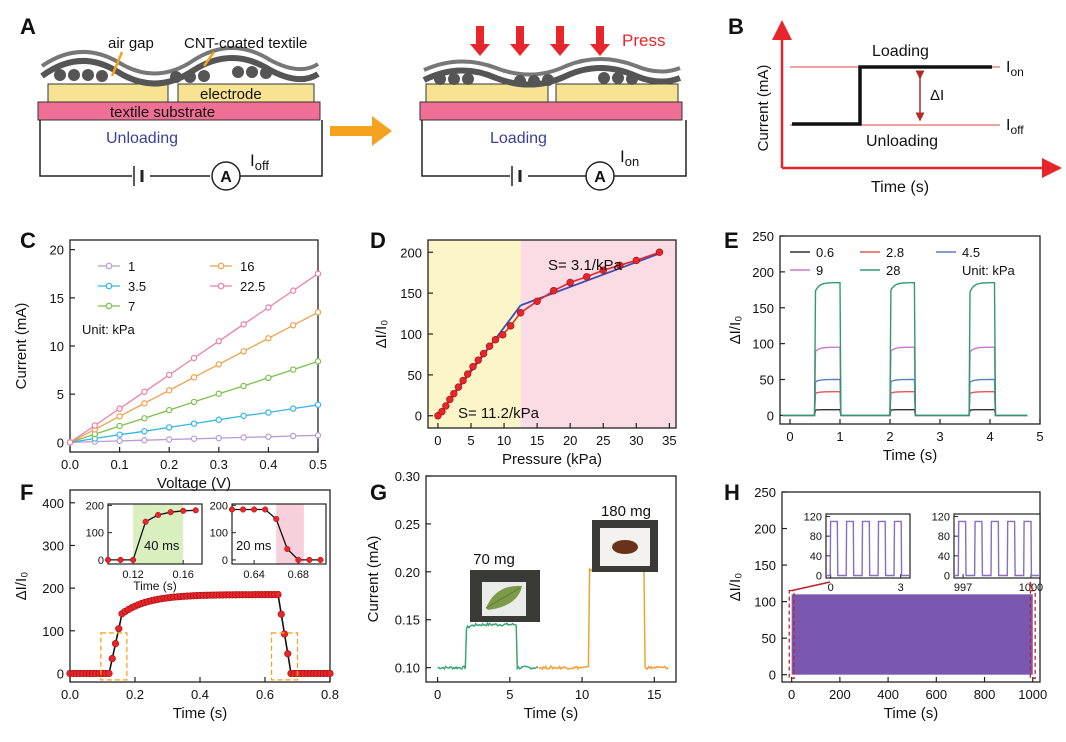 The height and width of the screenshot is (742, 1066). Describe the element at coordinates (108, 93) in the screenshot. I see `electrode-left` at that location.